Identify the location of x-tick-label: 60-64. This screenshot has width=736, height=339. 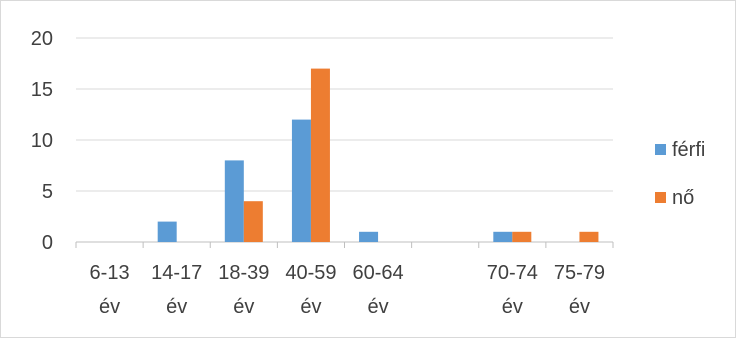
(377, 273).